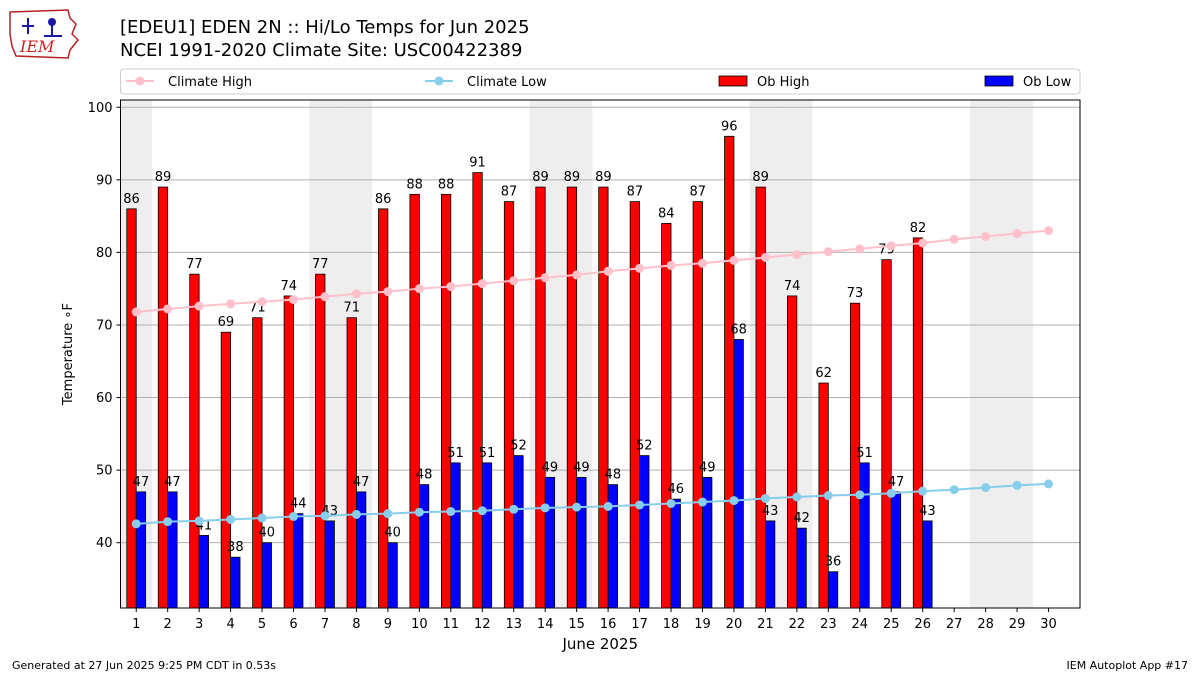 This screenshot has height=675, width=1200. What do you see at coordinates (675, 489) in the screenshot?
I see `ob-low-value-label: 46` at bounding box center [675, 489].